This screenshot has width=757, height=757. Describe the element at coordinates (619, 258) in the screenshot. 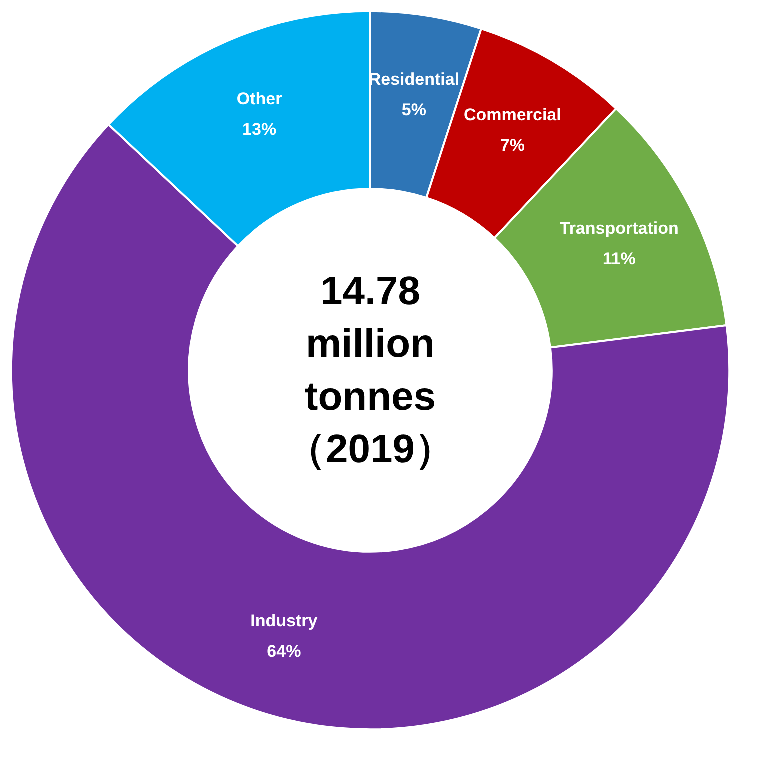

I see `data-label: 11%` at that location.